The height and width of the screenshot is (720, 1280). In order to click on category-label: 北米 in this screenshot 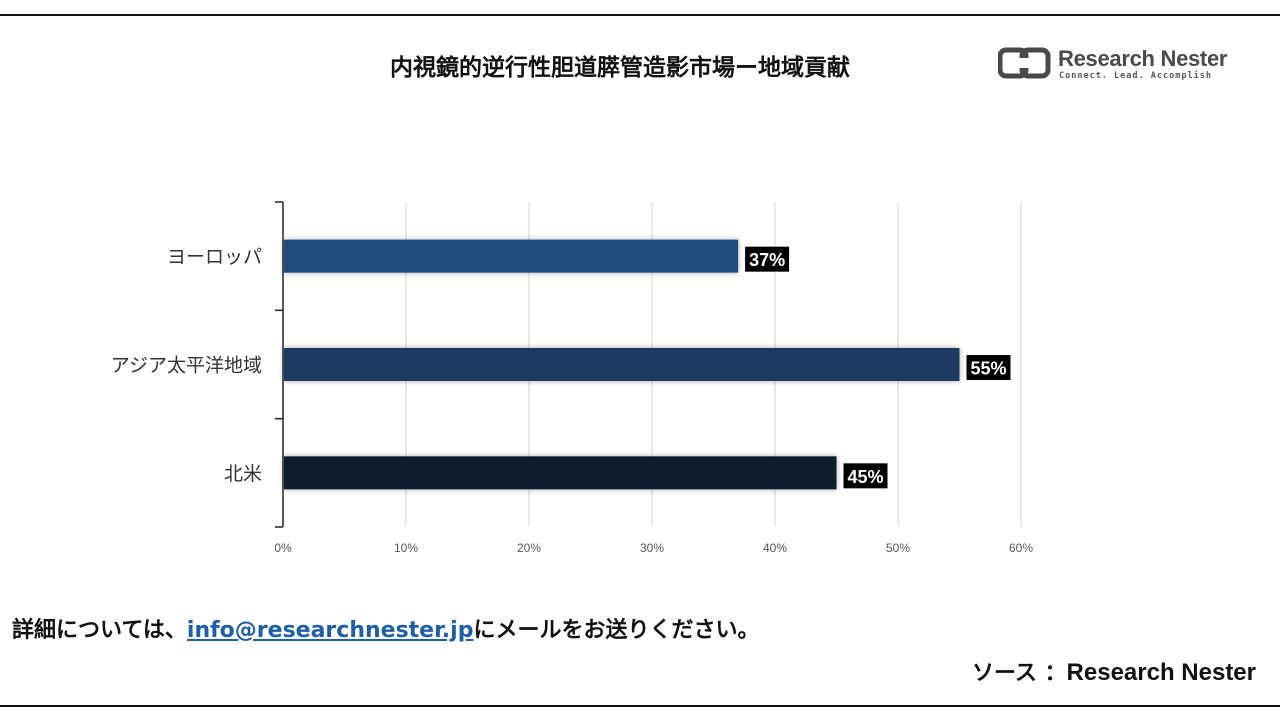, I will do `click(243, 474)`.